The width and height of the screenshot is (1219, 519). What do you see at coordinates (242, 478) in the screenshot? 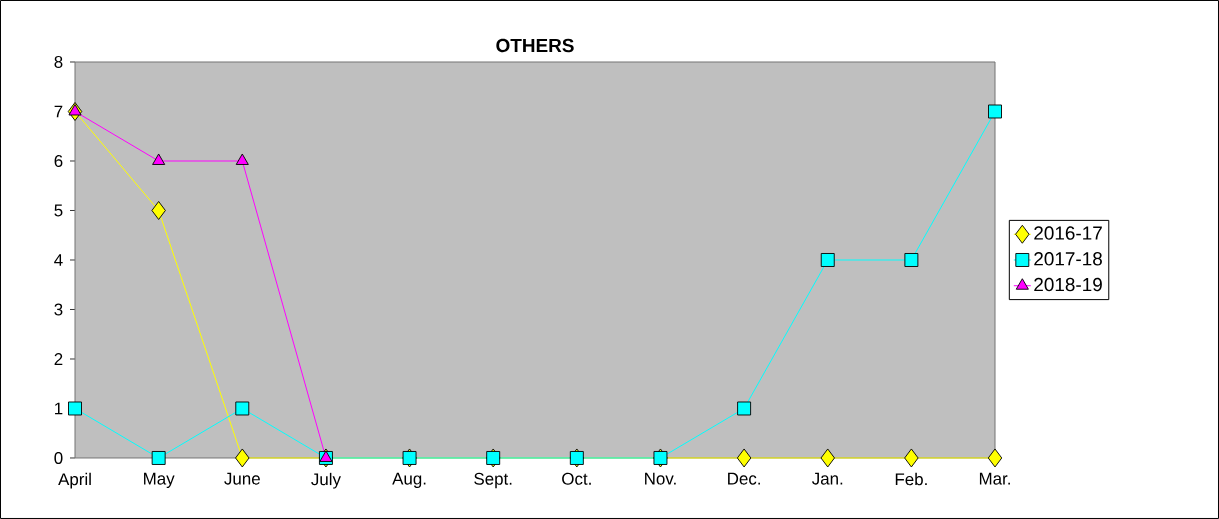
I see `x-tick-label: June` at bounding box center [242, 478].